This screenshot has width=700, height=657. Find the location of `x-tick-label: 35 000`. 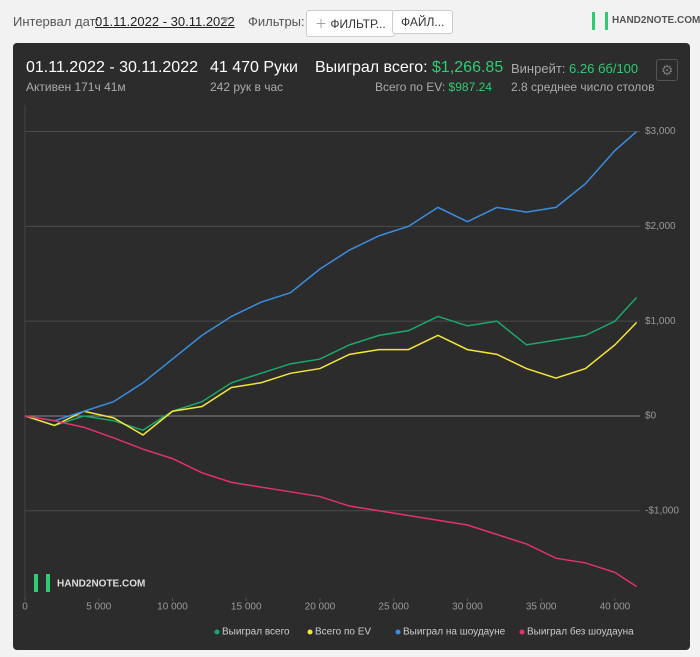

x-tick-label: 35 000 is located at coordinates (541, 607).